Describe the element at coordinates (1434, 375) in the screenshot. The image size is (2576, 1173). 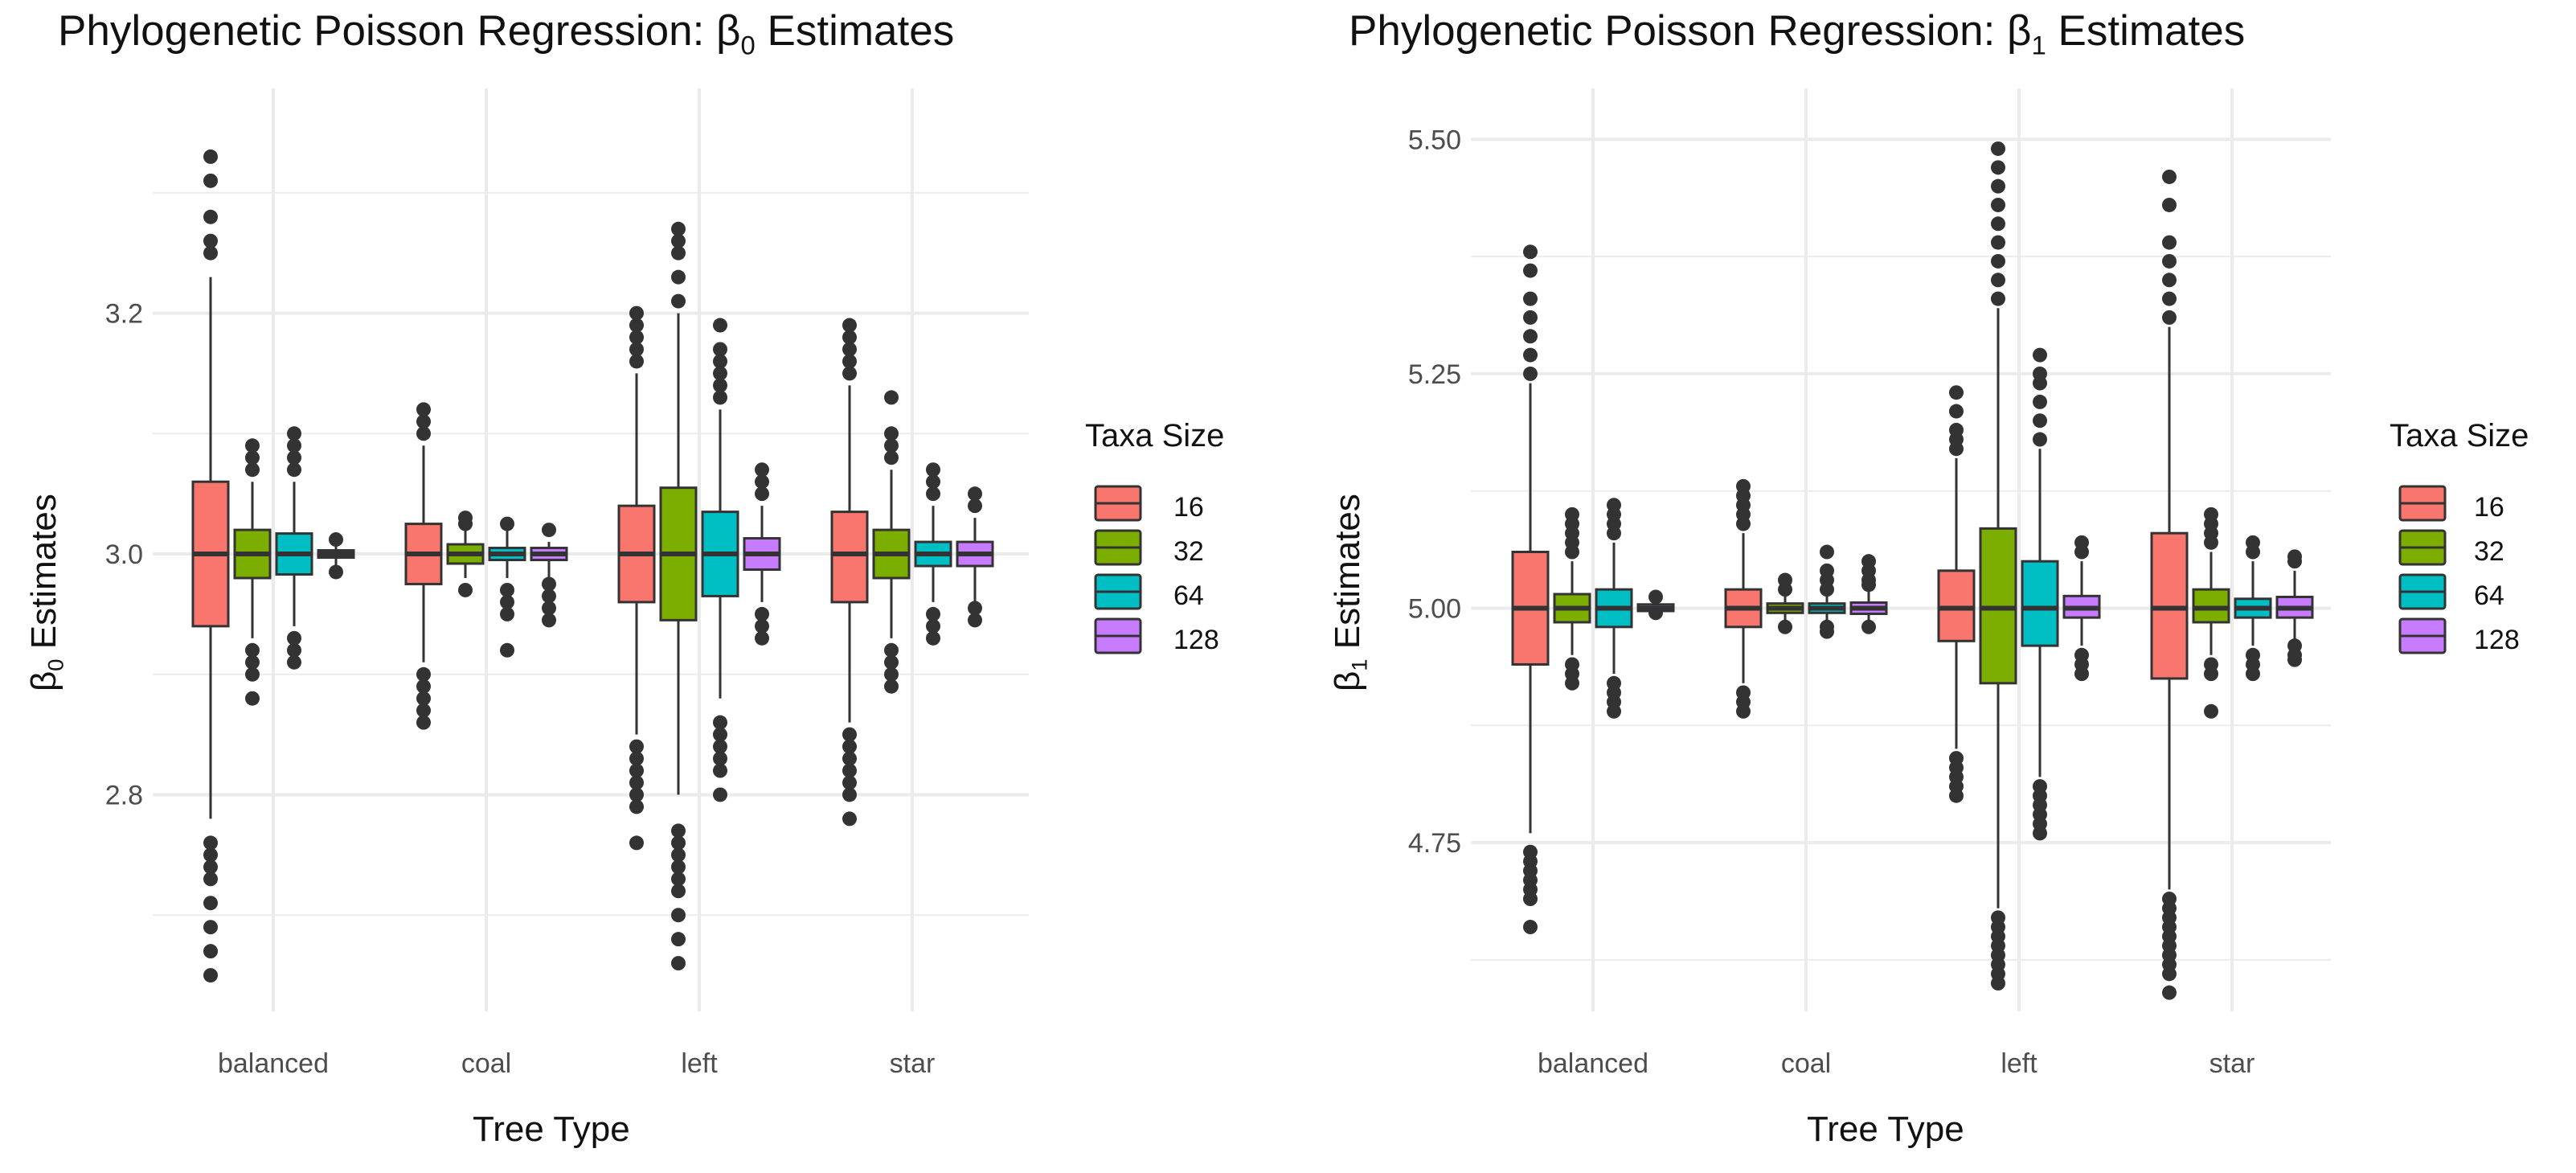
I see `y-tick-label: 5.25` at that location.